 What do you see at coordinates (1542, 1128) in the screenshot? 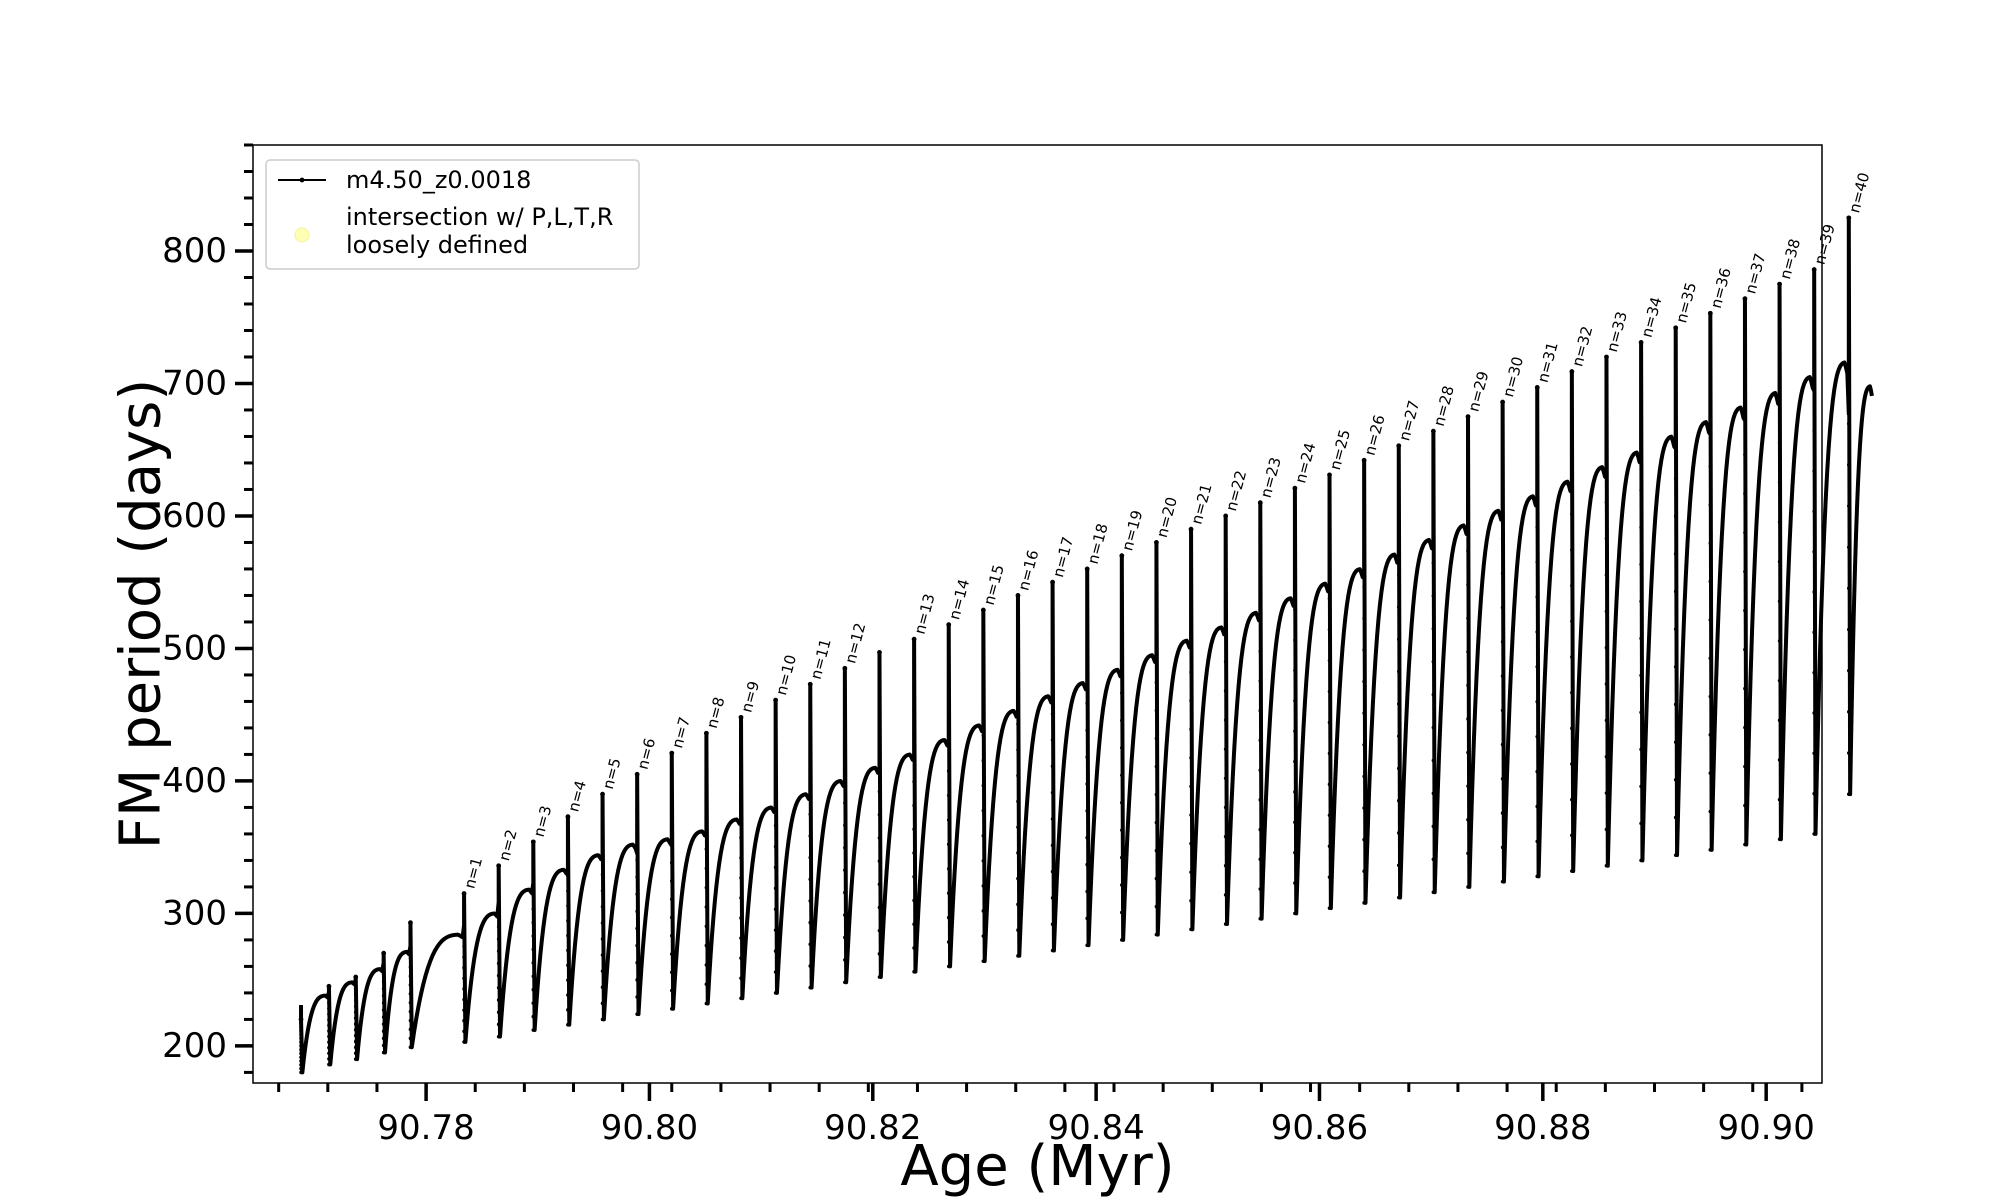
I see `x-tick-label: 90.88` at bounding box center [1542, 1128].